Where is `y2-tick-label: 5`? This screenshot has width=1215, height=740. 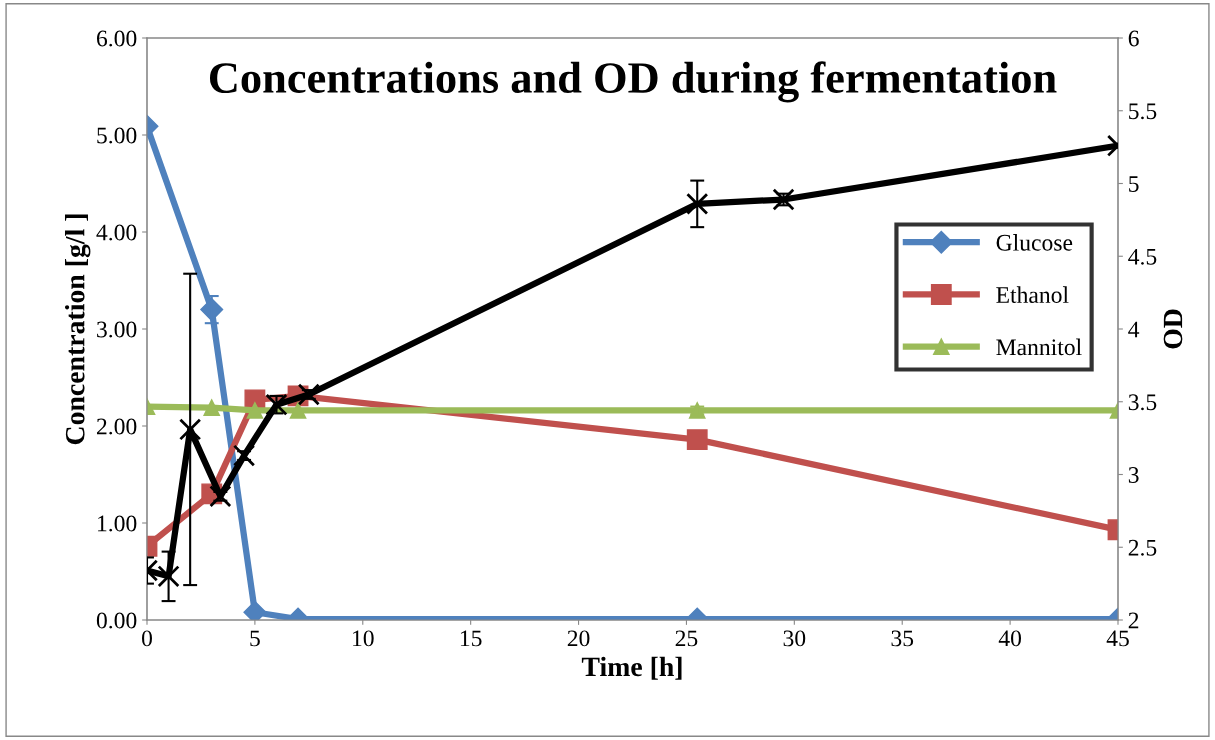 y2-tick-label: 5 is located at coordinates (1134, 184).